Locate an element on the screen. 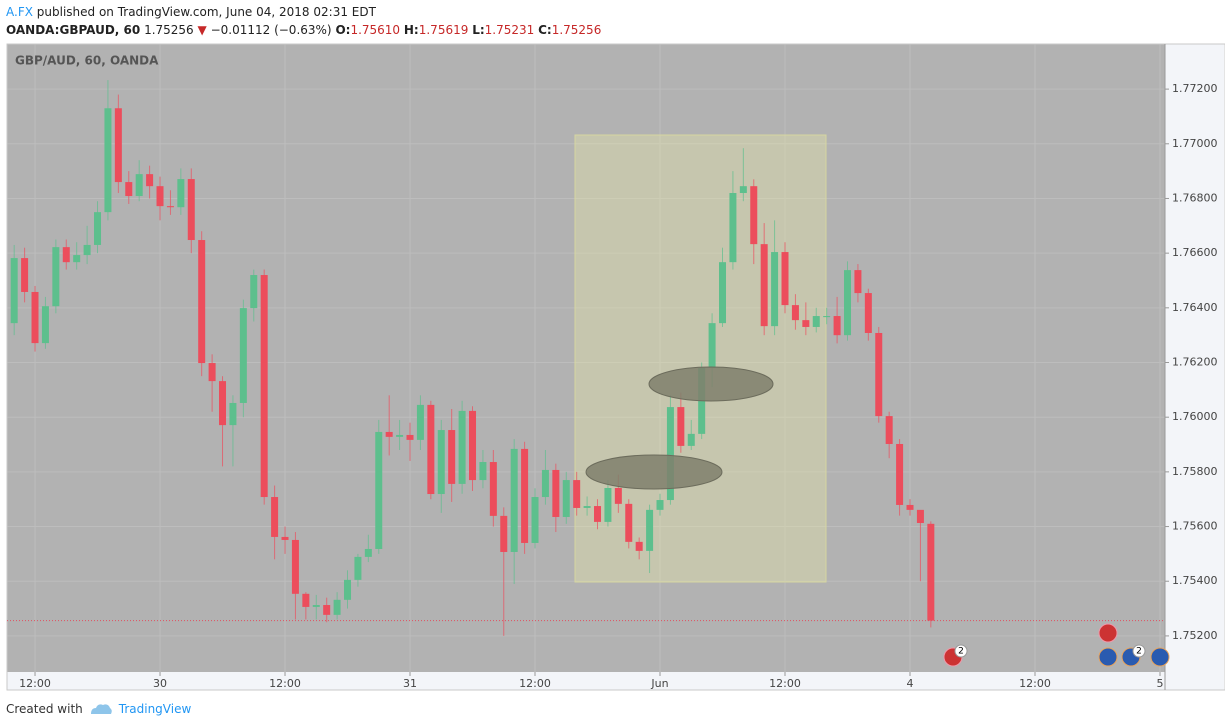 The width and height of the screenshot is (1225, 728). y-tick-label: 1.76400 is located at coordinates (1195, 307).